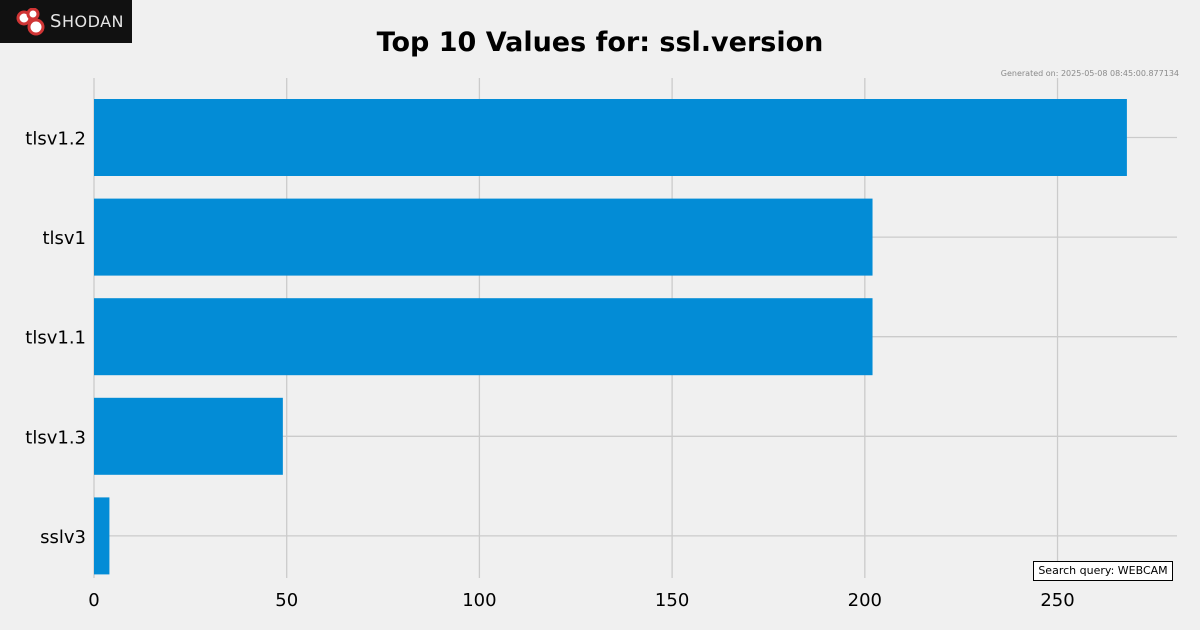  Describe the element at coordinates (102, 536) in the screenshot. I see `bar-sslv3` at that location.